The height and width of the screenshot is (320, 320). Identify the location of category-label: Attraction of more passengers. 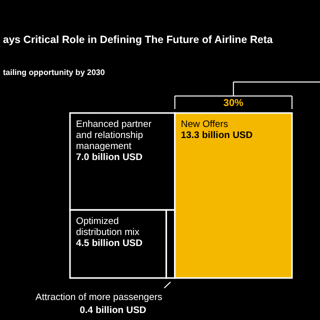
(99, 297).